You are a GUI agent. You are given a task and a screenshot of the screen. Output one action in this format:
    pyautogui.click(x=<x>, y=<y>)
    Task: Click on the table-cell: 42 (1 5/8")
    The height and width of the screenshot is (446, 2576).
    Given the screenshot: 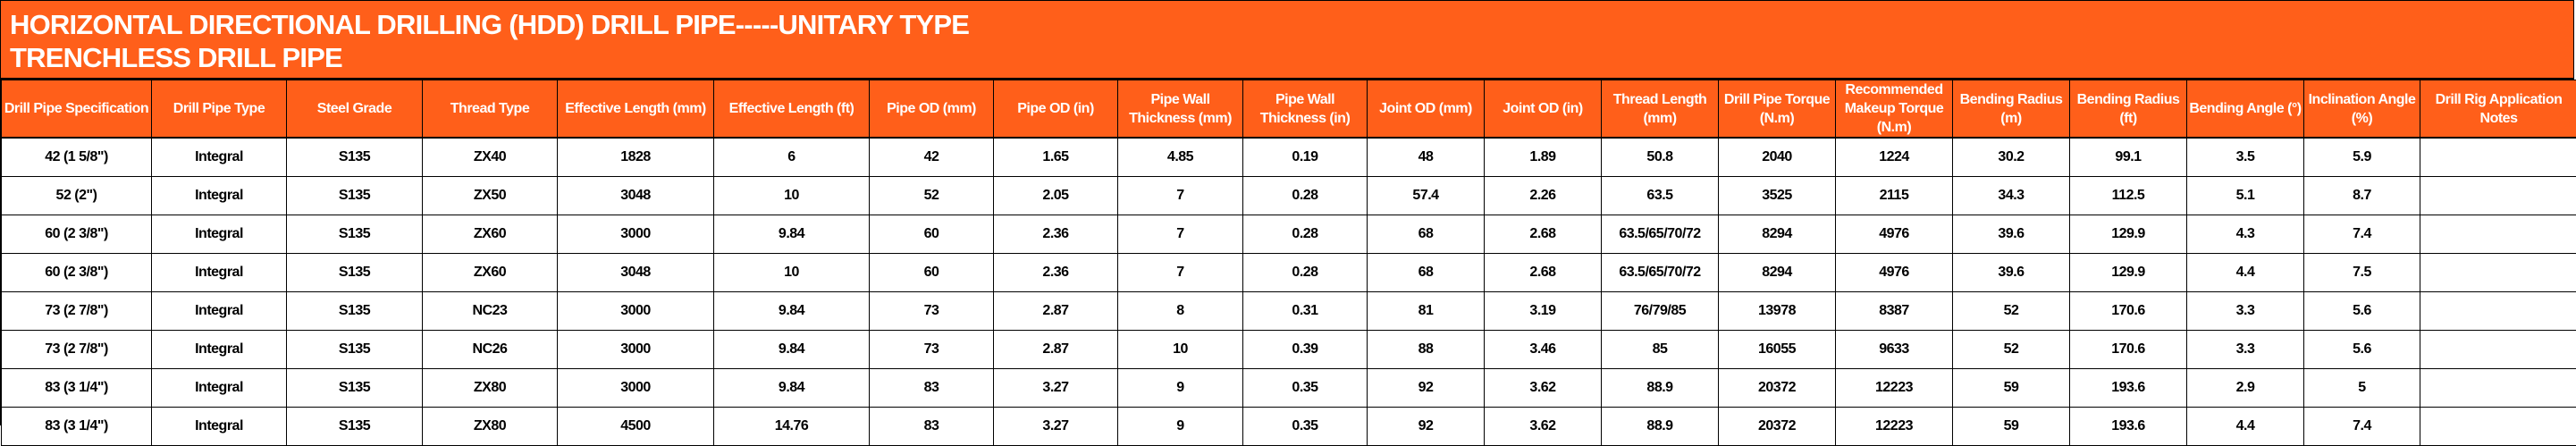 What is the action you would take?
    pyautogui.click(x=77, y=157)
    